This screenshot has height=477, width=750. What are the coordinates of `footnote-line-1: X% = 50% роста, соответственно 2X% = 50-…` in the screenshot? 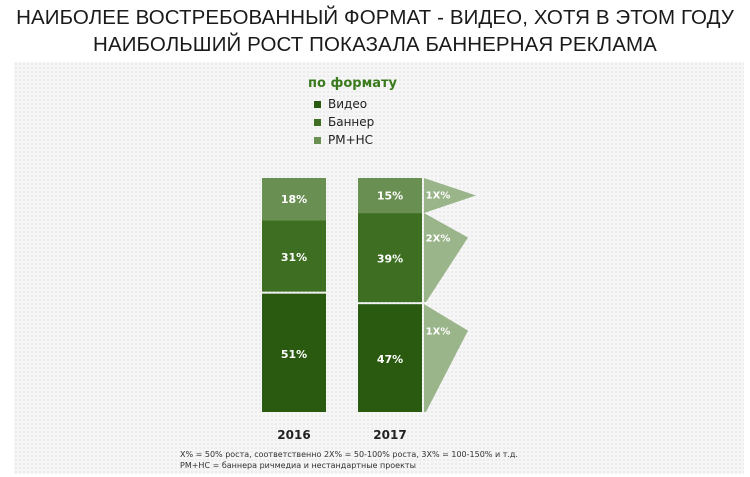 It's located at (349, 454).